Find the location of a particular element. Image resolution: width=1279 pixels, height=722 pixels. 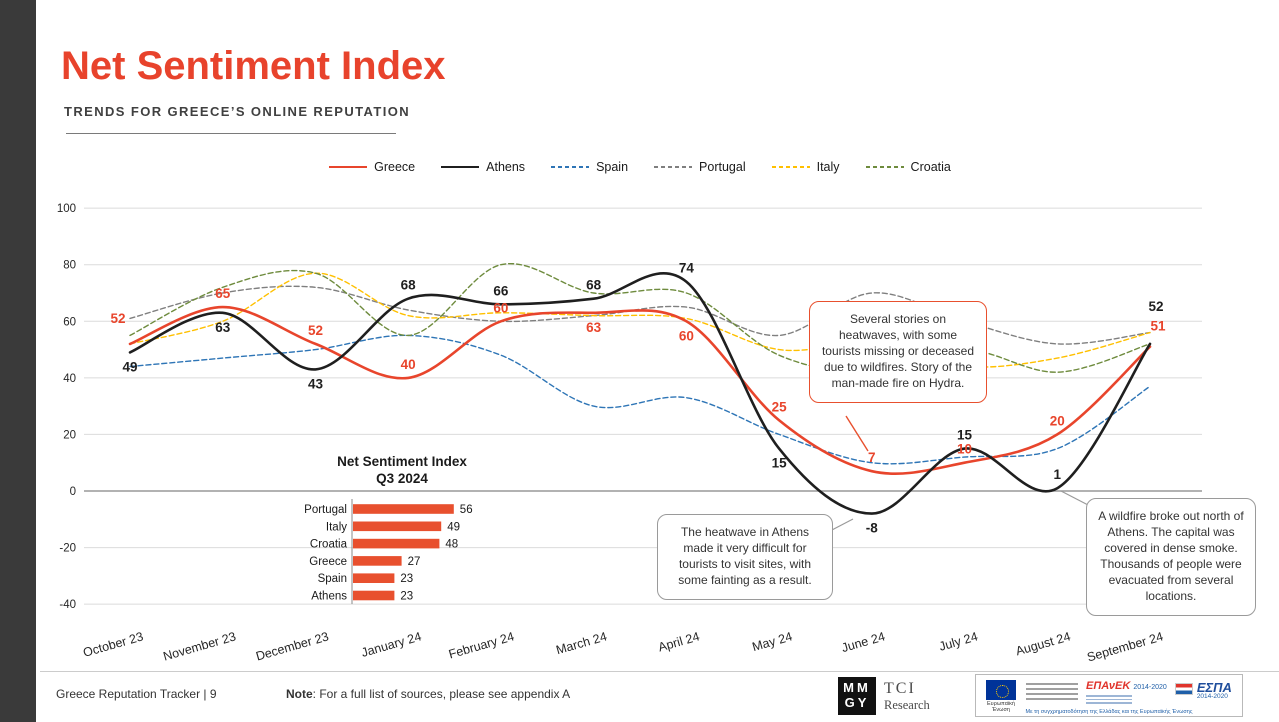

inset-bar-value: 48 is located at coordinates (451, 545).